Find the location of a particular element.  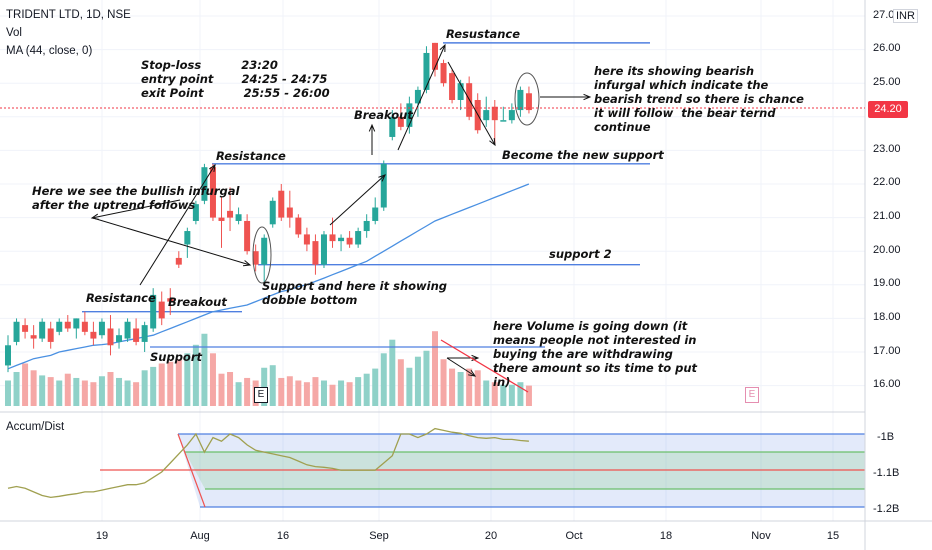

price-label: 20.00 is located at coordinates (887, 250).